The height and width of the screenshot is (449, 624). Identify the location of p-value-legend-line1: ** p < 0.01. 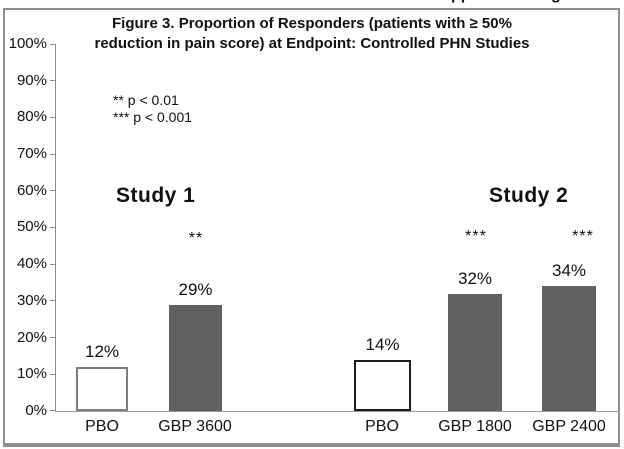
(146, 100).